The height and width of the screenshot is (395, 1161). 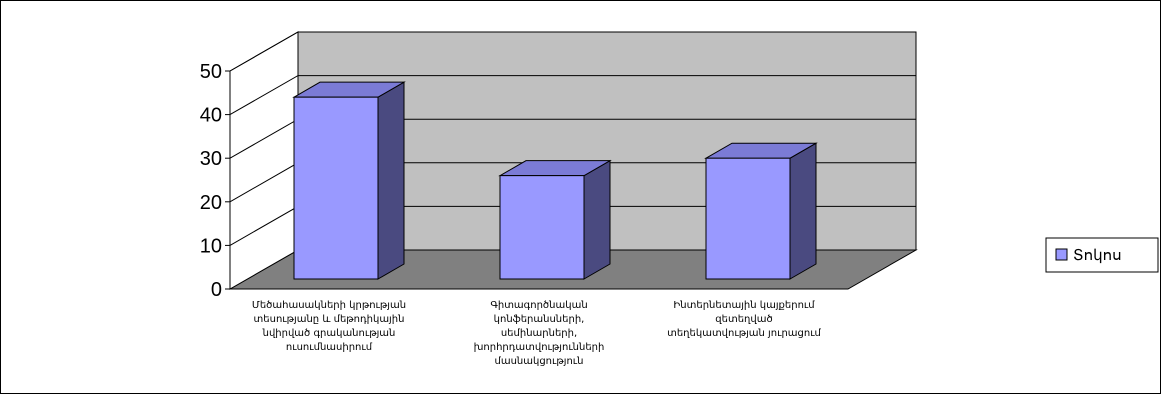 I want to click on legend-label: Տոկոս, so click(x=1097, y=255).